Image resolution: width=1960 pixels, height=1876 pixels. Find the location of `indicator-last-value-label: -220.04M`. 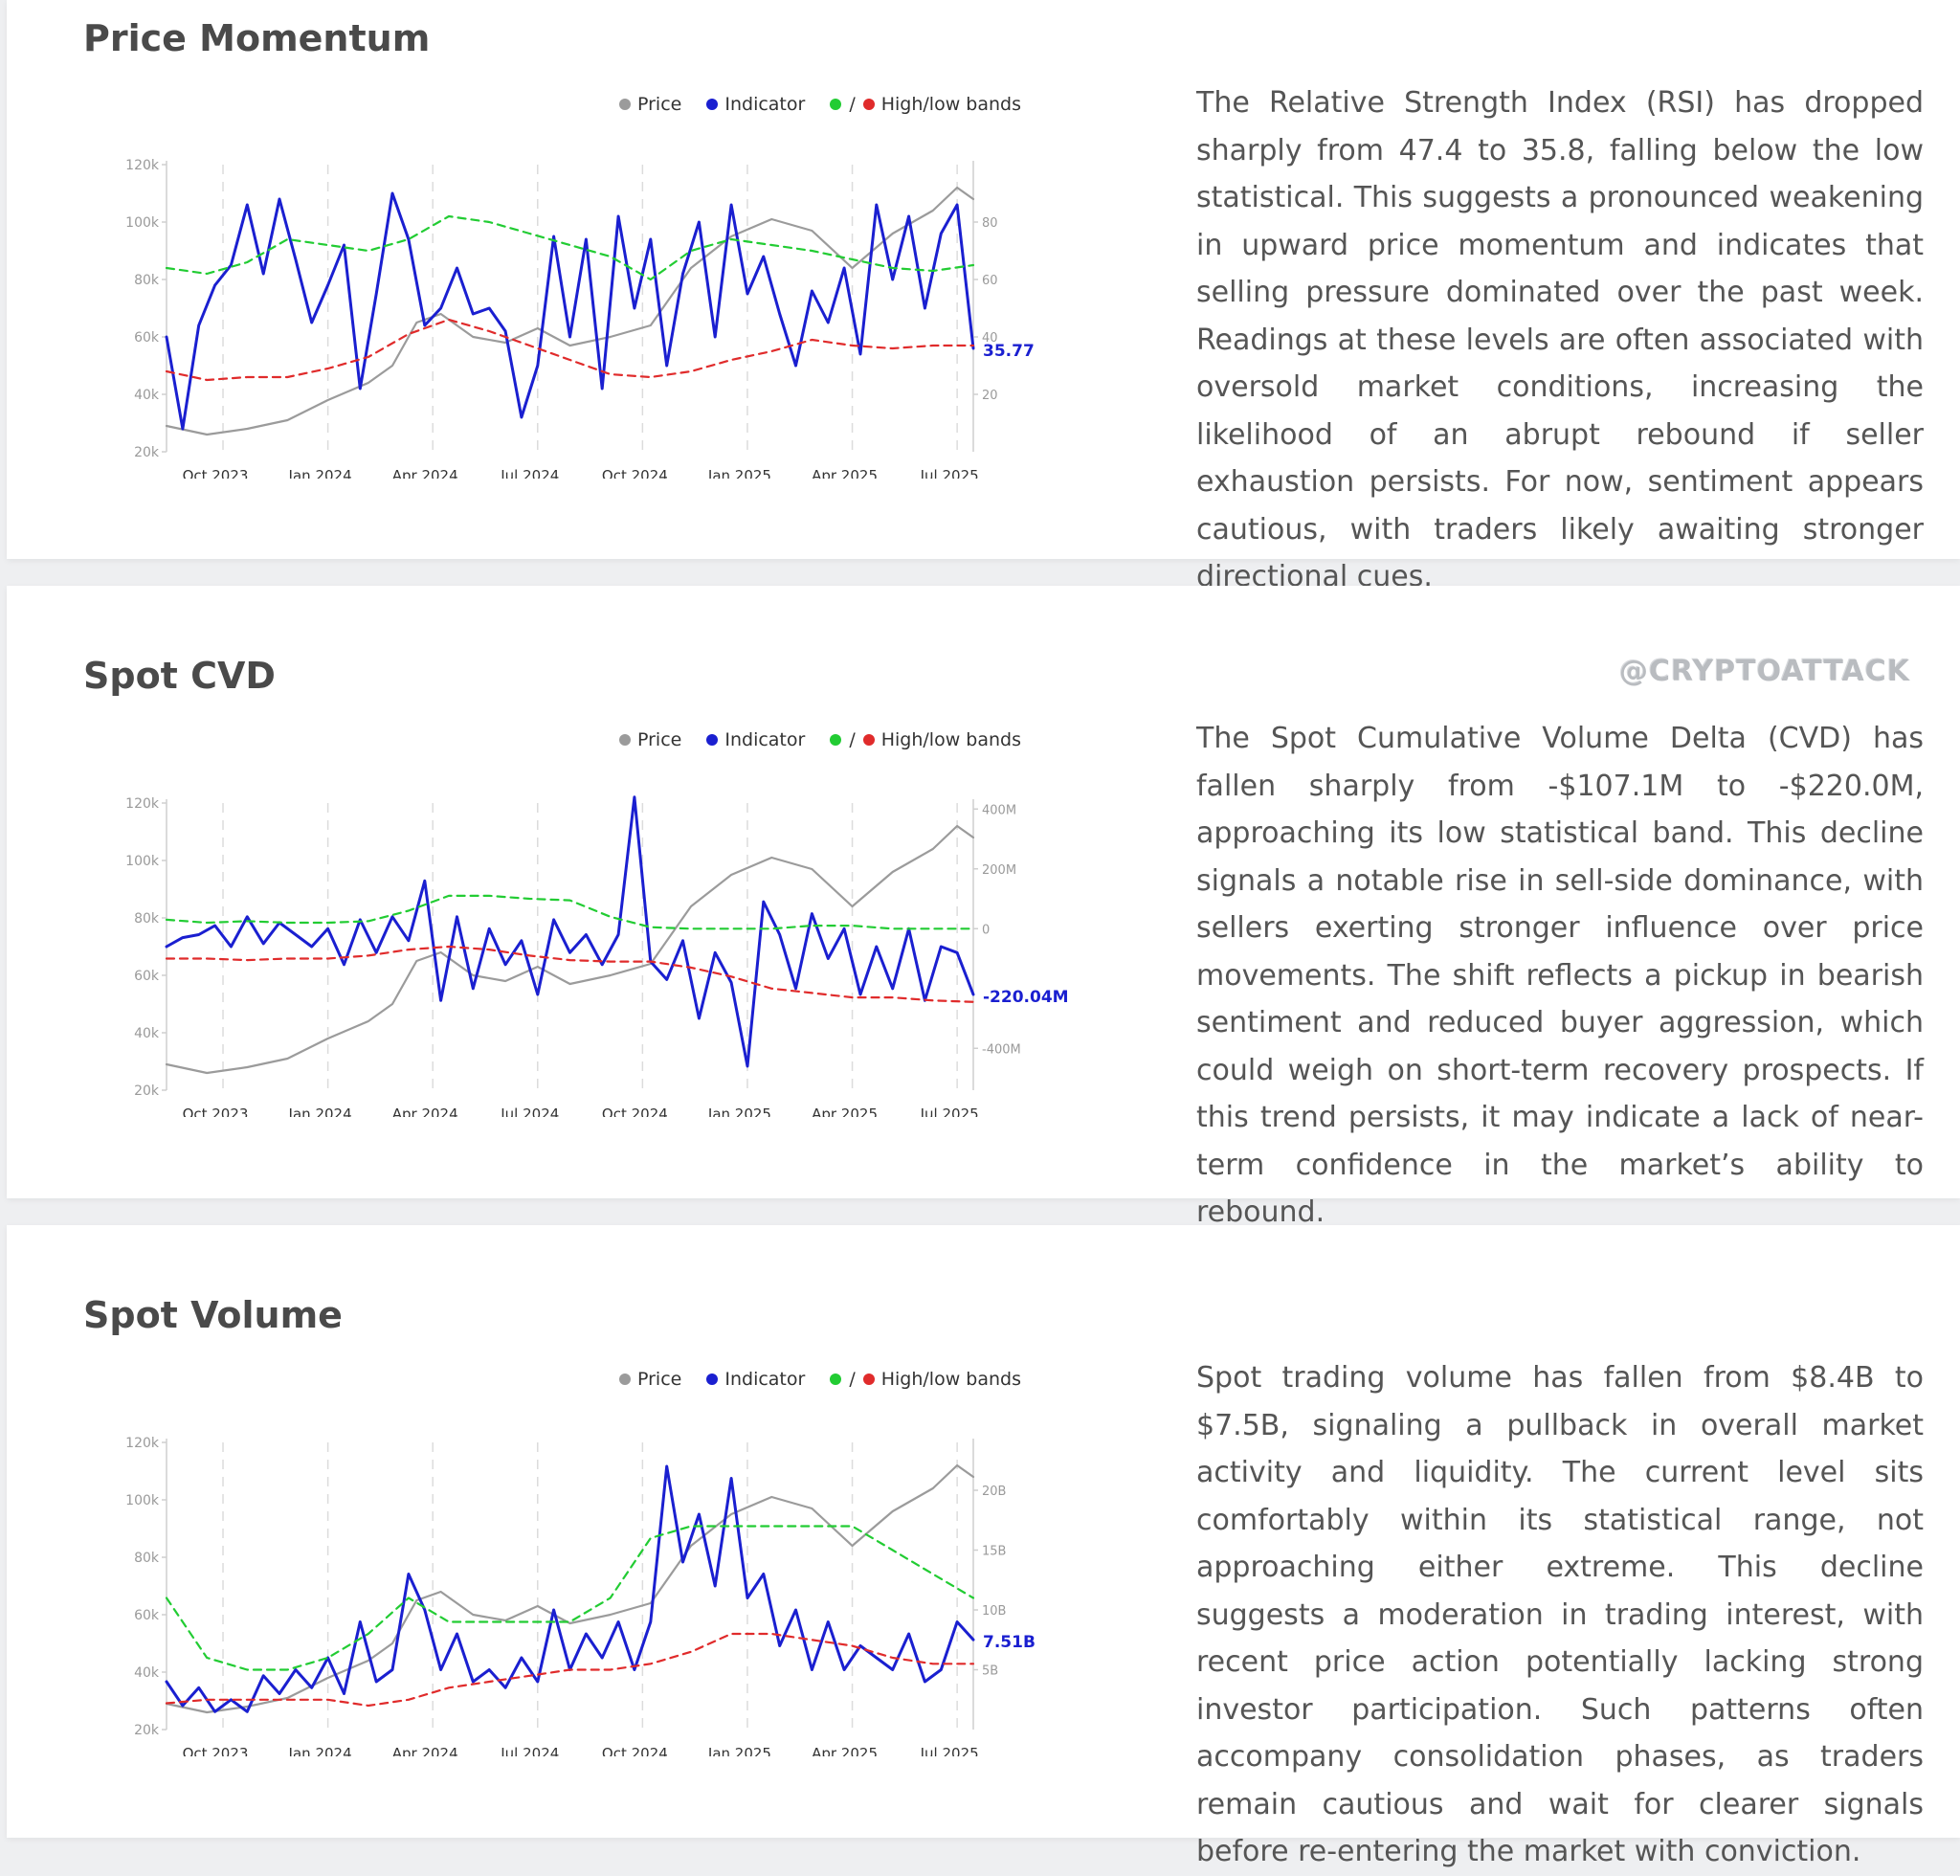

indicator-last-value-label: -220.04M is located at coordinates (1026, 997).